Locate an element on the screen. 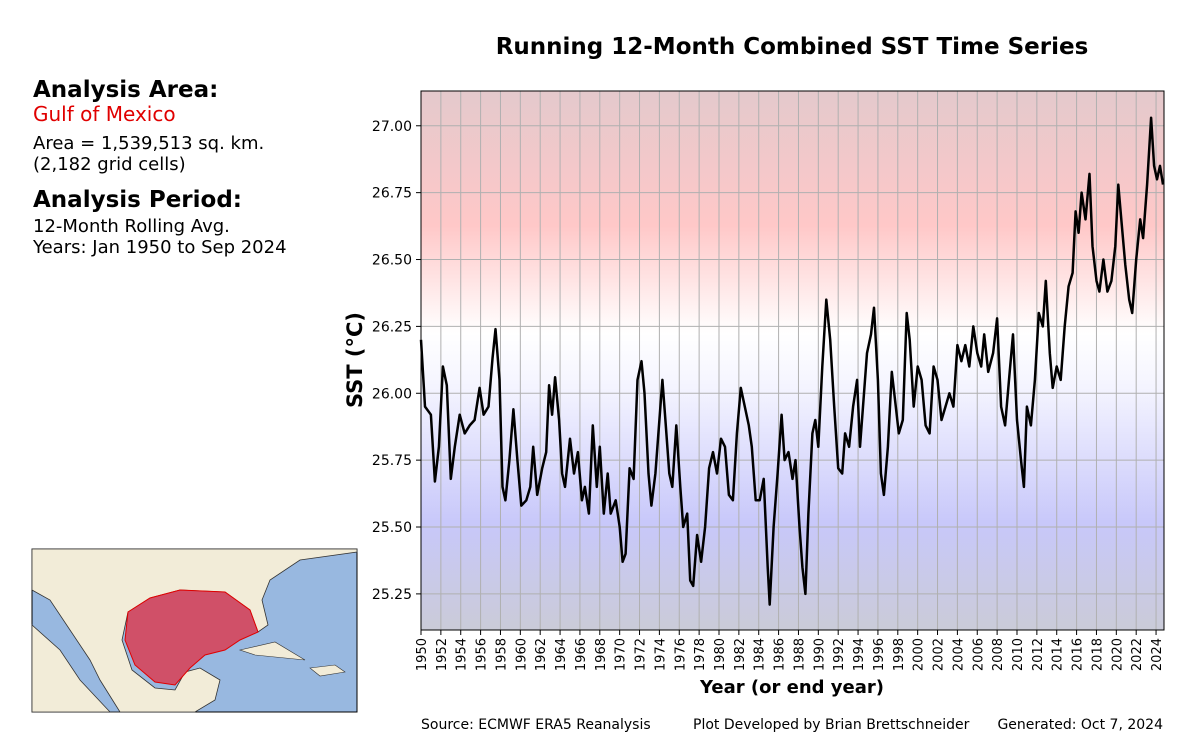 This screenshot has height=749, width=1200. x-tick-label: 1950 is located at coordinates (422, 654).